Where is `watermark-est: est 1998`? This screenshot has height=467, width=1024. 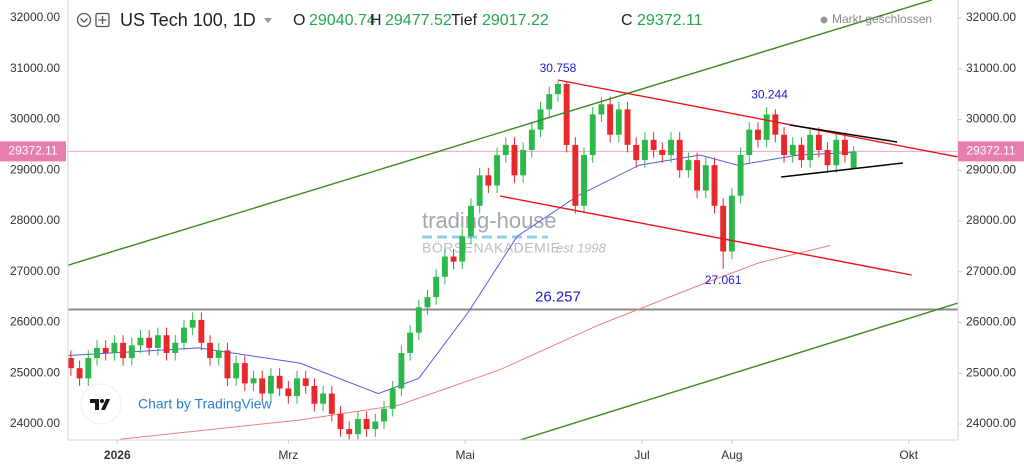
watermark-est: est 1998 is located at coordinates (581, 247).